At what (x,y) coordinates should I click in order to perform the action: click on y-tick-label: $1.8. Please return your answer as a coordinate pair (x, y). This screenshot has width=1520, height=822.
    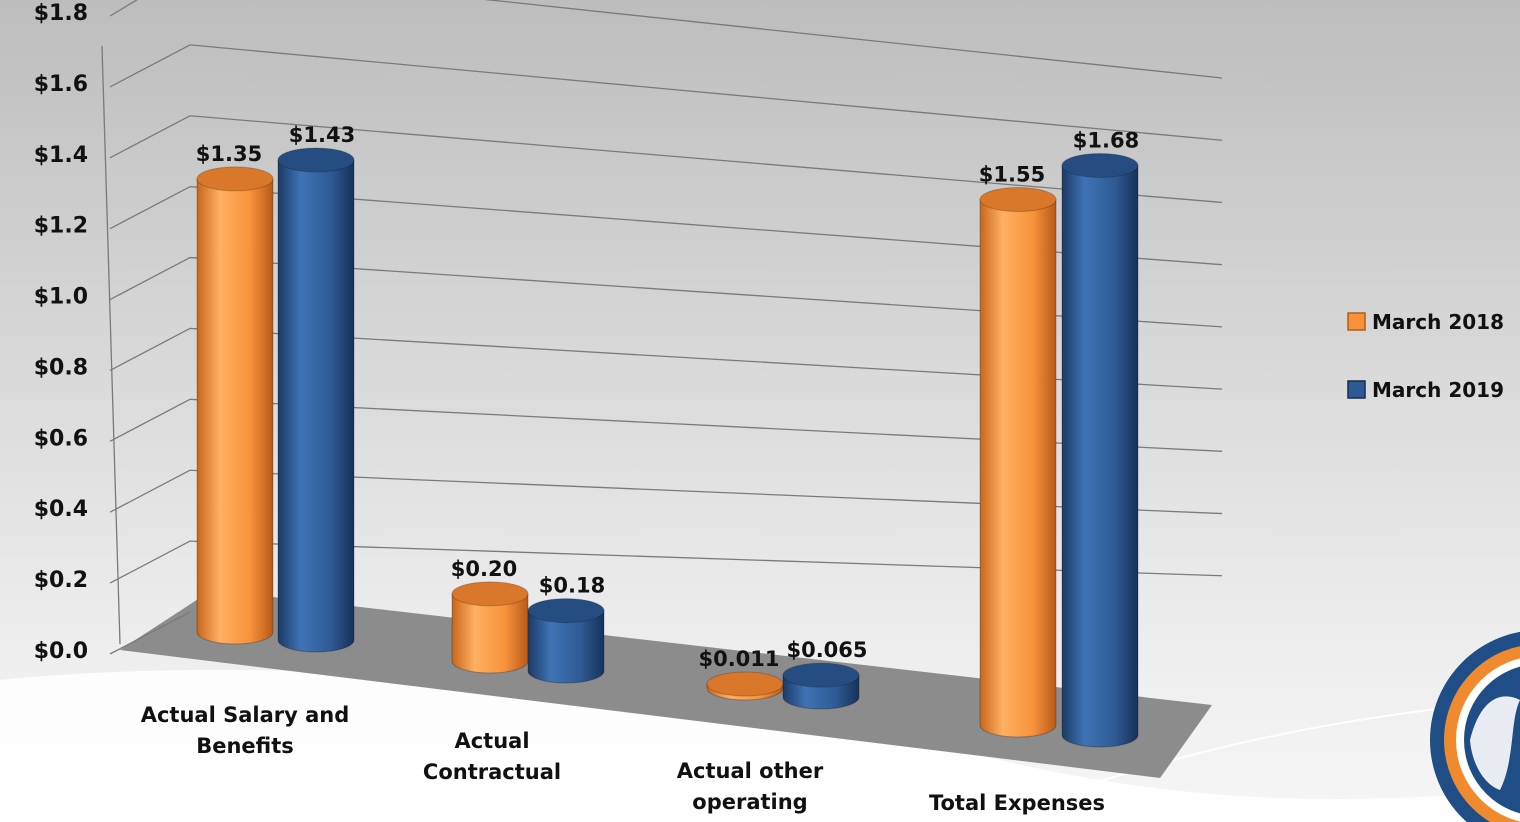
    Looking at the image, I should click on (61, 13).